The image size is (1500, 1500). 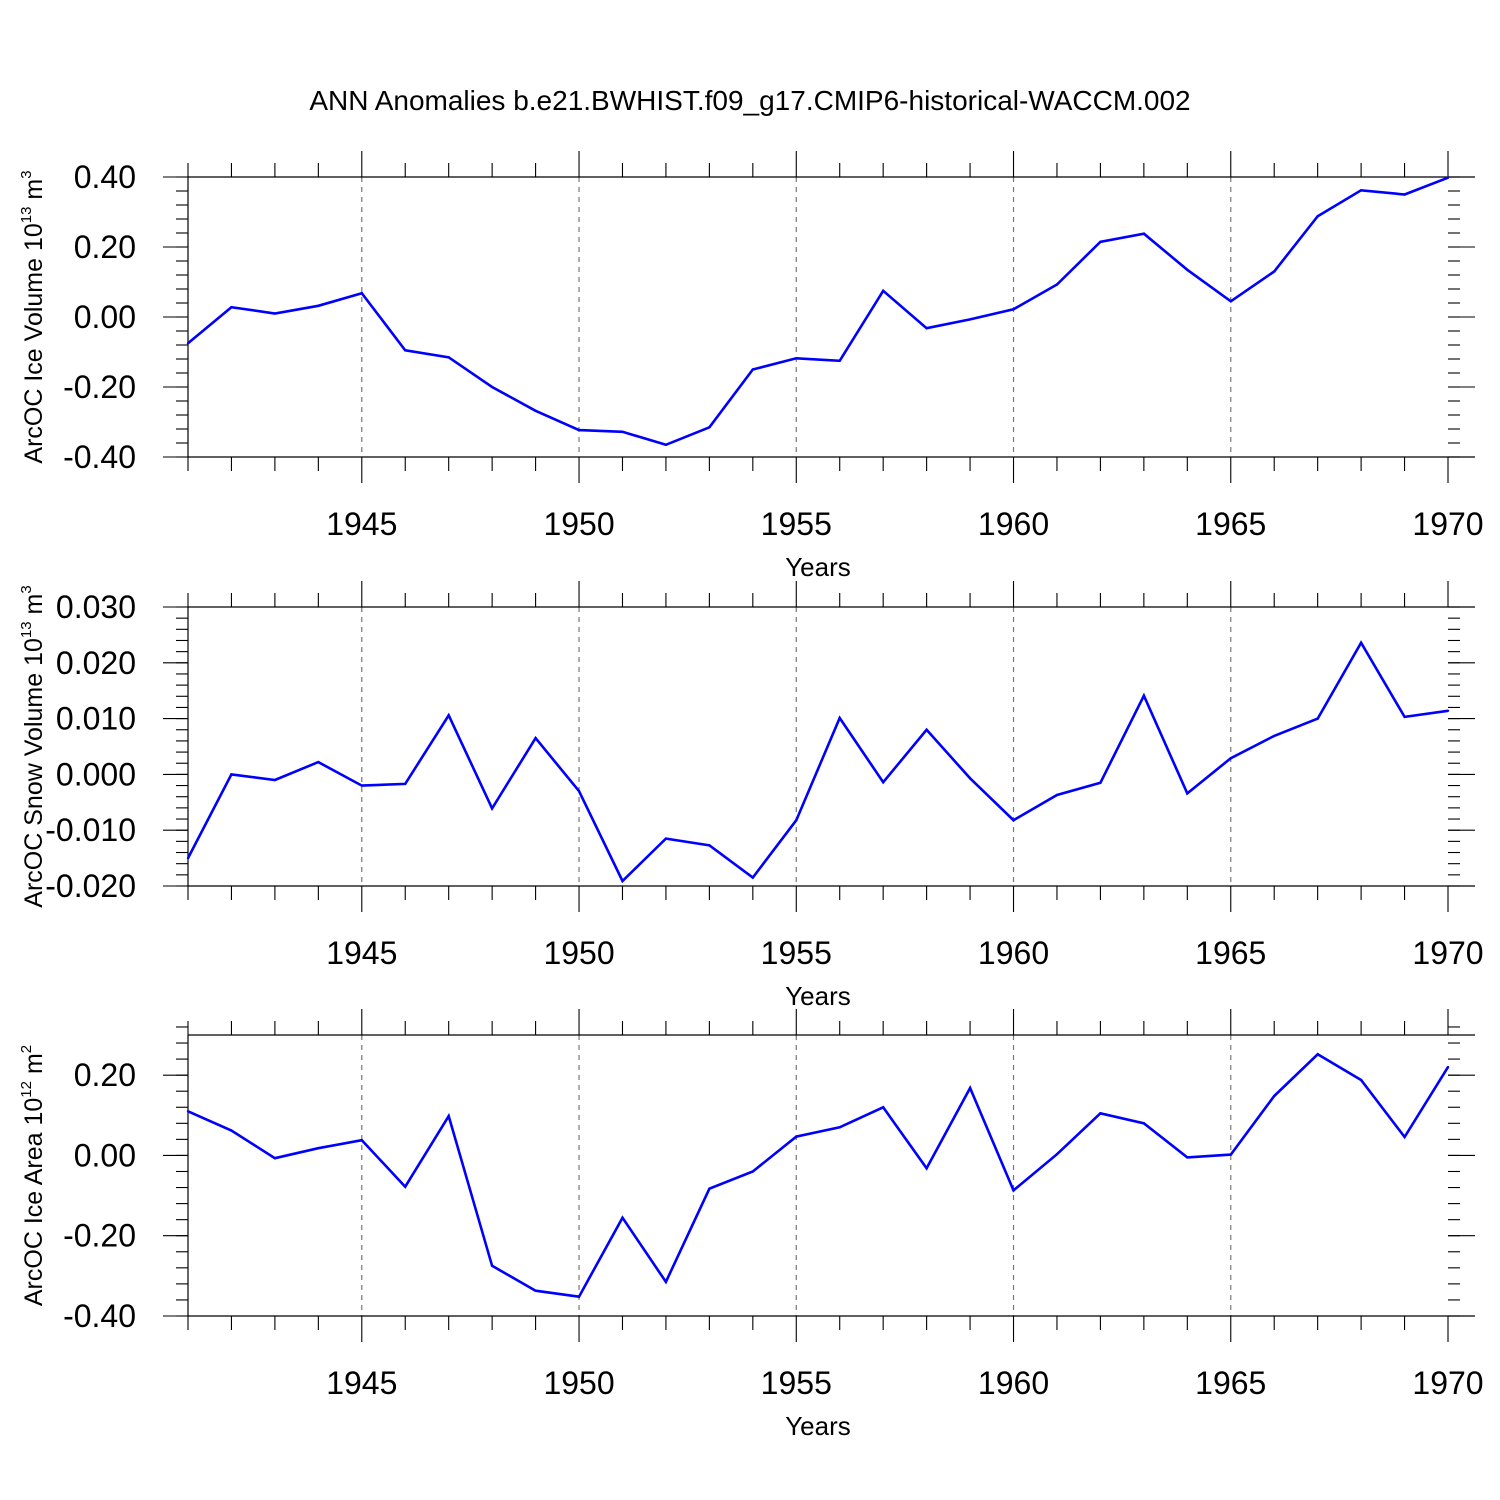 What do you see at coordinates (1447, 953) in the screenshot?
I see `x-tick-label: 1970` at bounding box center [1447, 953].